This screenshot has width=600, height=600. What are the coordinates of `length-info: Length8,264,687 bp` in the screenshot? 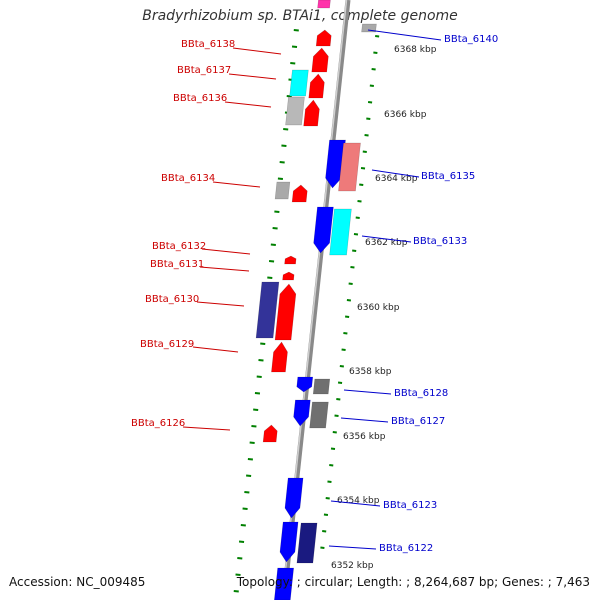 It's located at (421, 582).